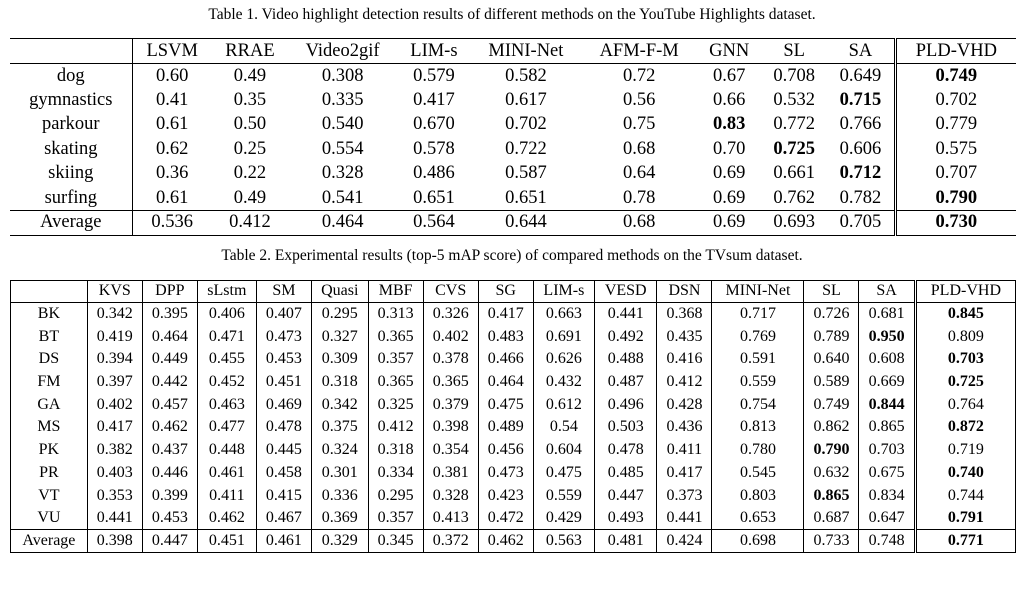 This screenshot has height=603, width=1024. I want to click on table-cell: 0.335, so click(342, 99).